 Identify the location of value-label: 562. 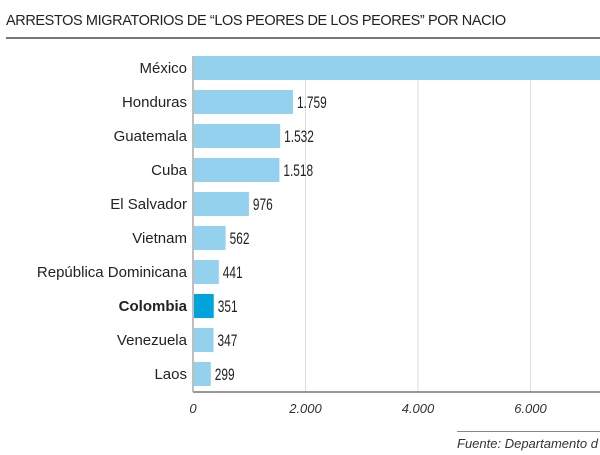
(240, 239).